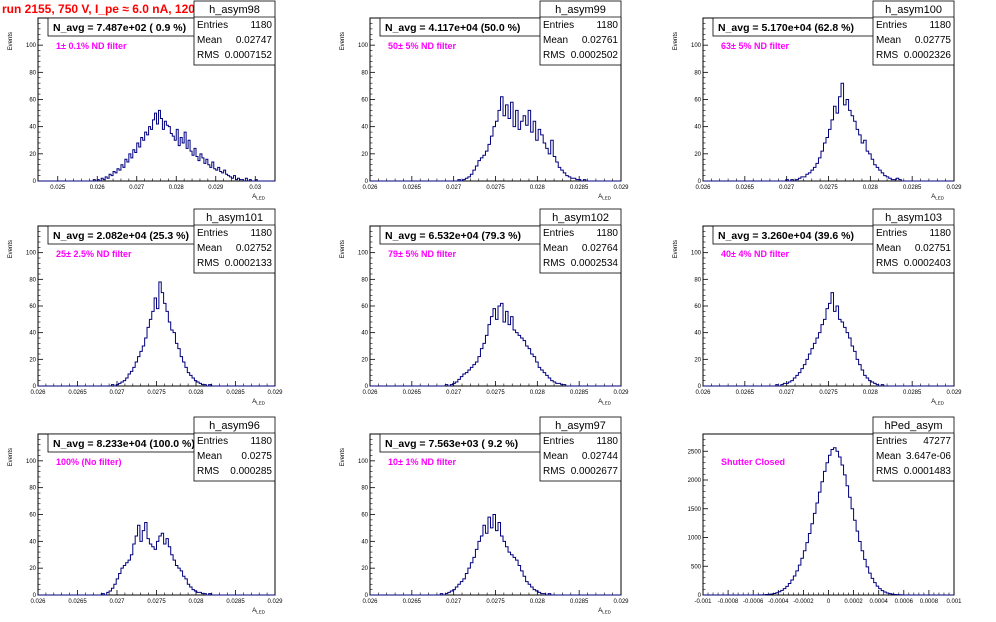 This screenshot has height=622, width=996. What do you see at coordinates (580, 10) in the screenshot?
I see `stats-histogram-name: h_asym99` at bounding box center [580, 10].